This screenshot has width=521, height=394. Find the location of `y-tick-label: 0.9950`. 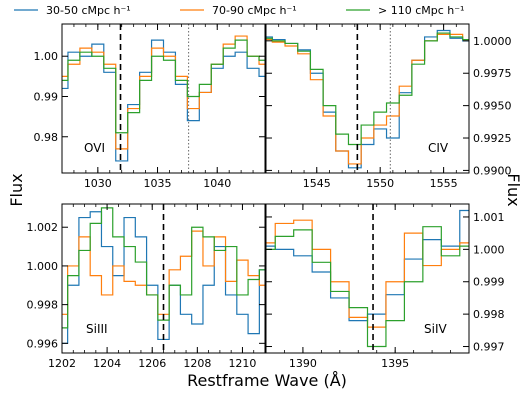

y-tick-label: 0.9950 is located at coordinates (492, 106).